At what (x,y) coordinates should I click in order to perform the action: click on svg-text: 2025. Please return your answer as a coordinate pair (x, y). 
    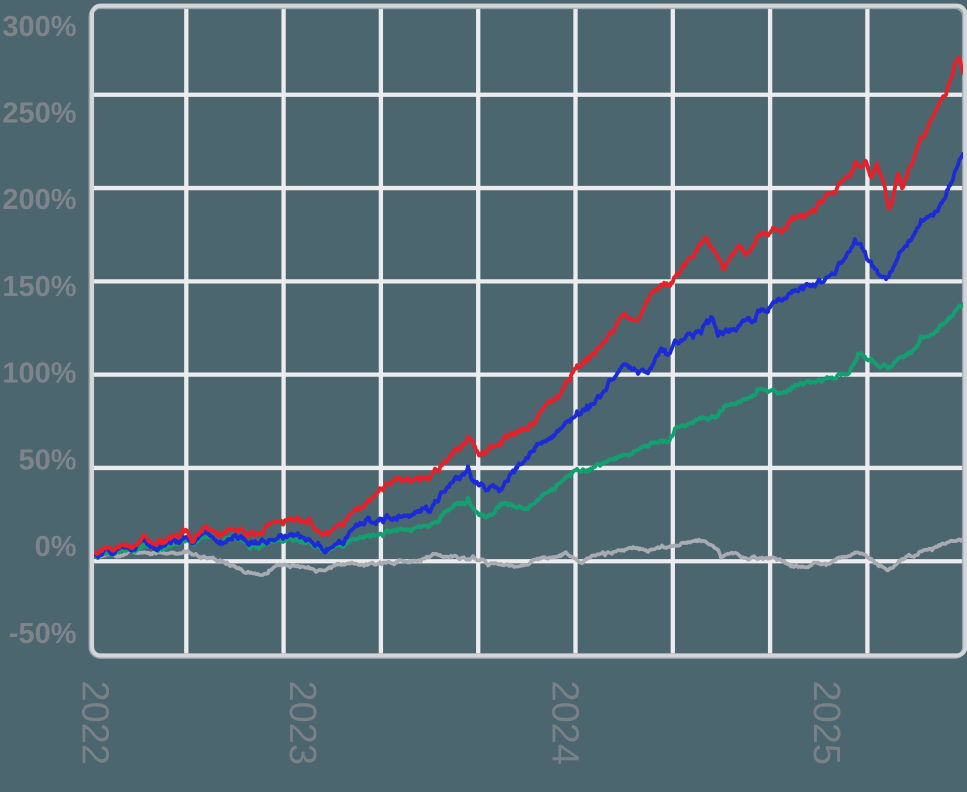
    Looking at the image, I should click on (826, 723).